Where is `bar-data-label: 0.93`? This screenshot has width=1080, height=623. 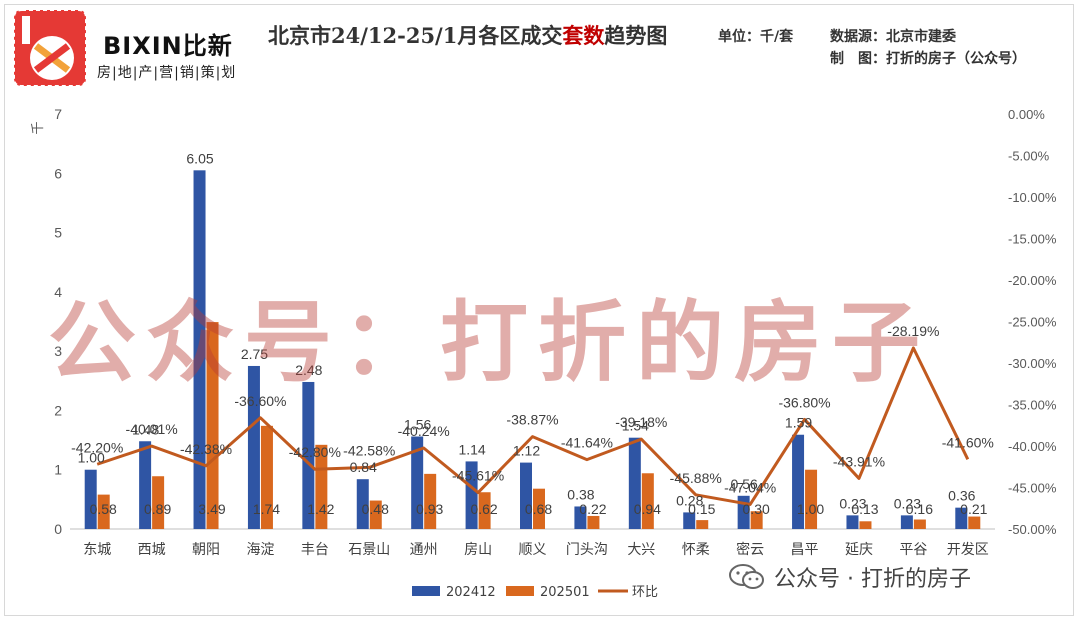
bar-data-label: 0.93 is located at coordinates (429, 509).